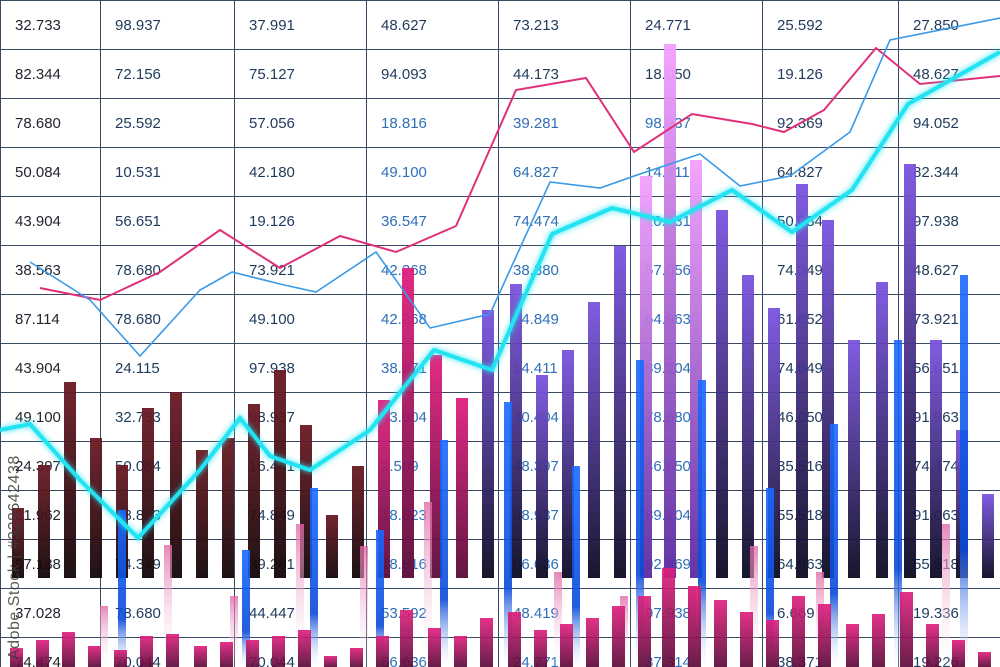 The height and width of the screenshot is (667, 1000). I want to click on grid-cell: 18.050, so click(696, 74).